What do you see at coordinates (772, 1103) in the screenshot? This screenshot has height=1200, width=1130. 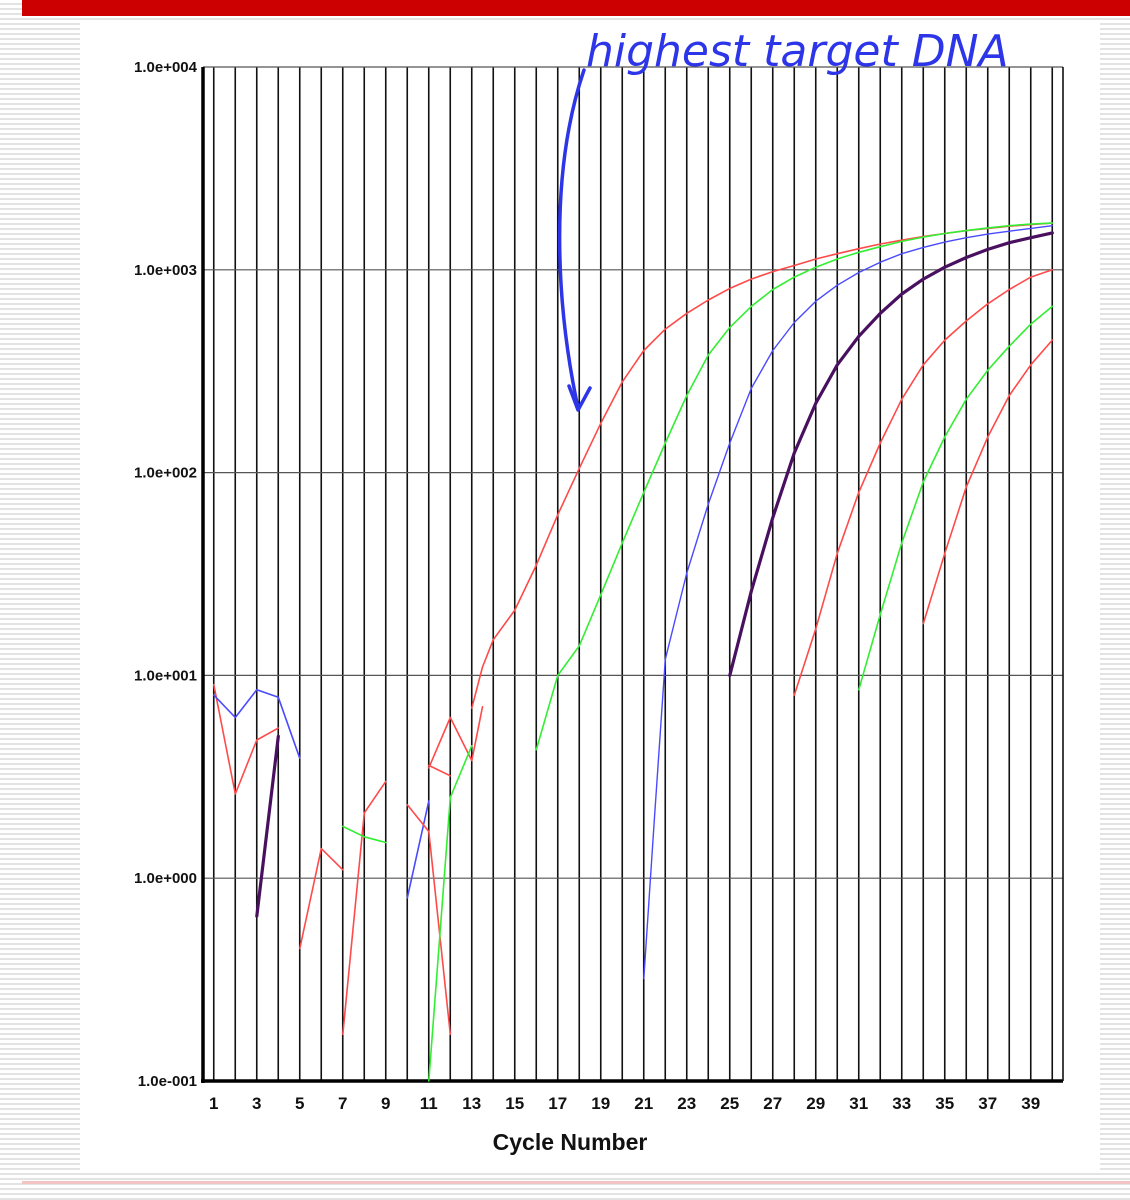 I see `x-tick-label: 27` at bounding box center [772, 1103].